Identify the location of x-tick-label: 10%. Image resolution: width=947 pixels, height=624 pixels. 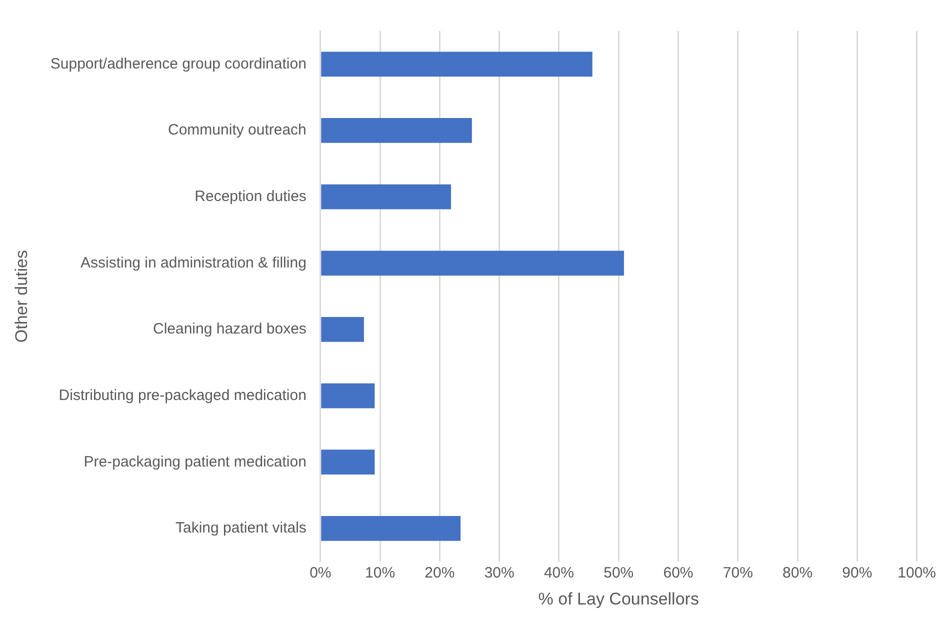
(380, 573).